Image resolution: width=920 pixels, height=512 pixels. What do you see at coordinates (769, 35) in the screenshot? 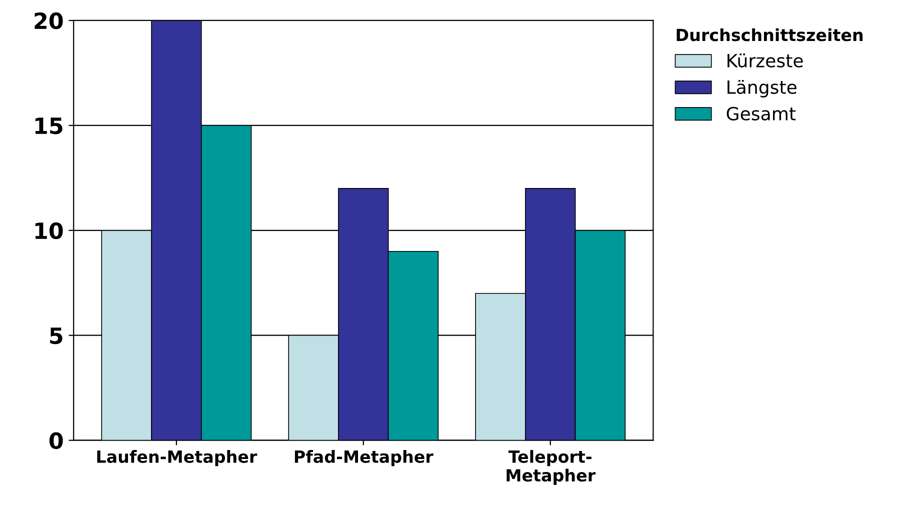
I see `legend-title: Durchschnittszeiten` at bounding box center [769, 35].